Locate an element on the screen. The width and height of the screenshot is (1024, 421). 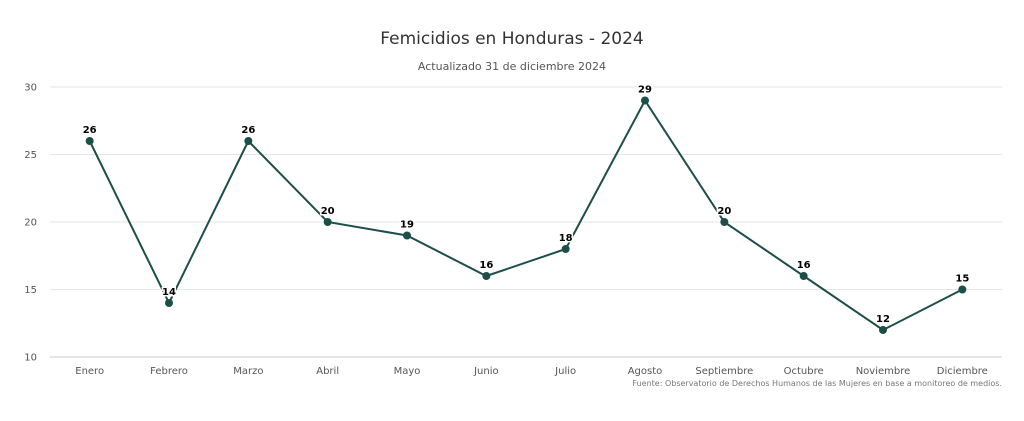
x-tick-label: Abril is located at coordinates (327, 371).